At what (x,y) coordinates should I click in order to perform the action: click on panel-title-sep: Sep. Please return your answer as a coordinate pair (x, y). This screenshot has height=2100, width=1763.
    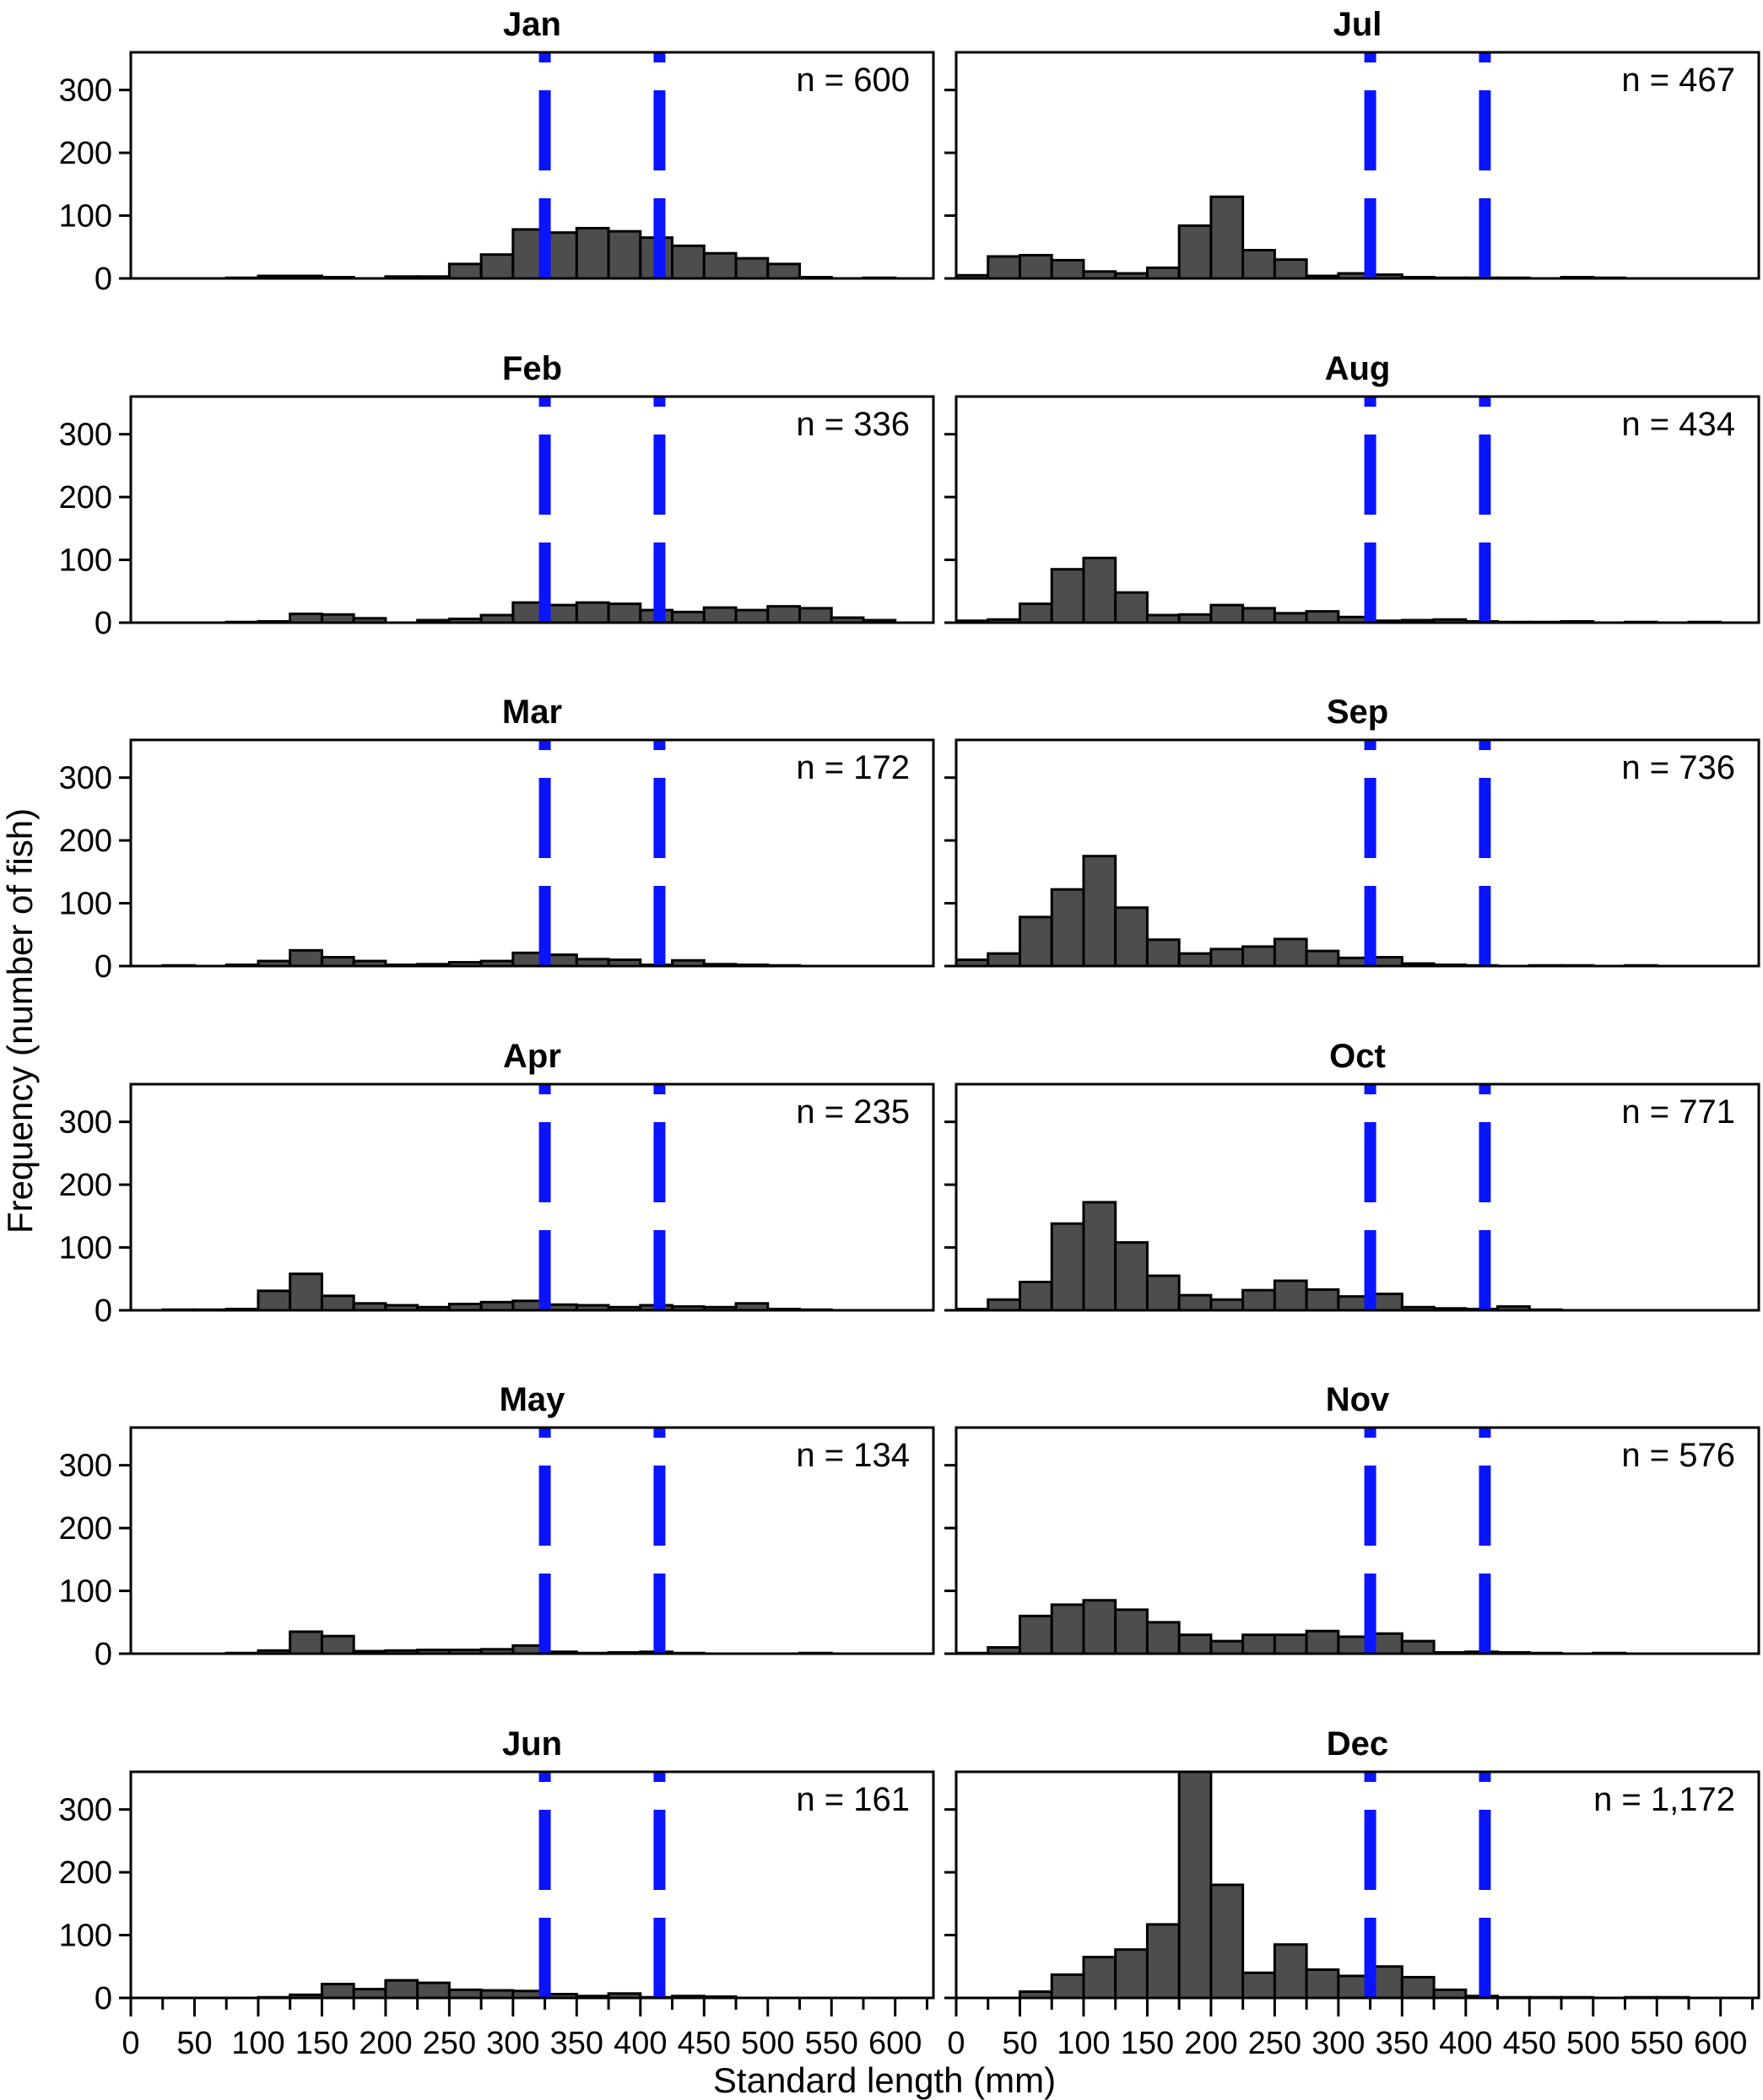
    Looking at the image, I should click on (1357, 712).